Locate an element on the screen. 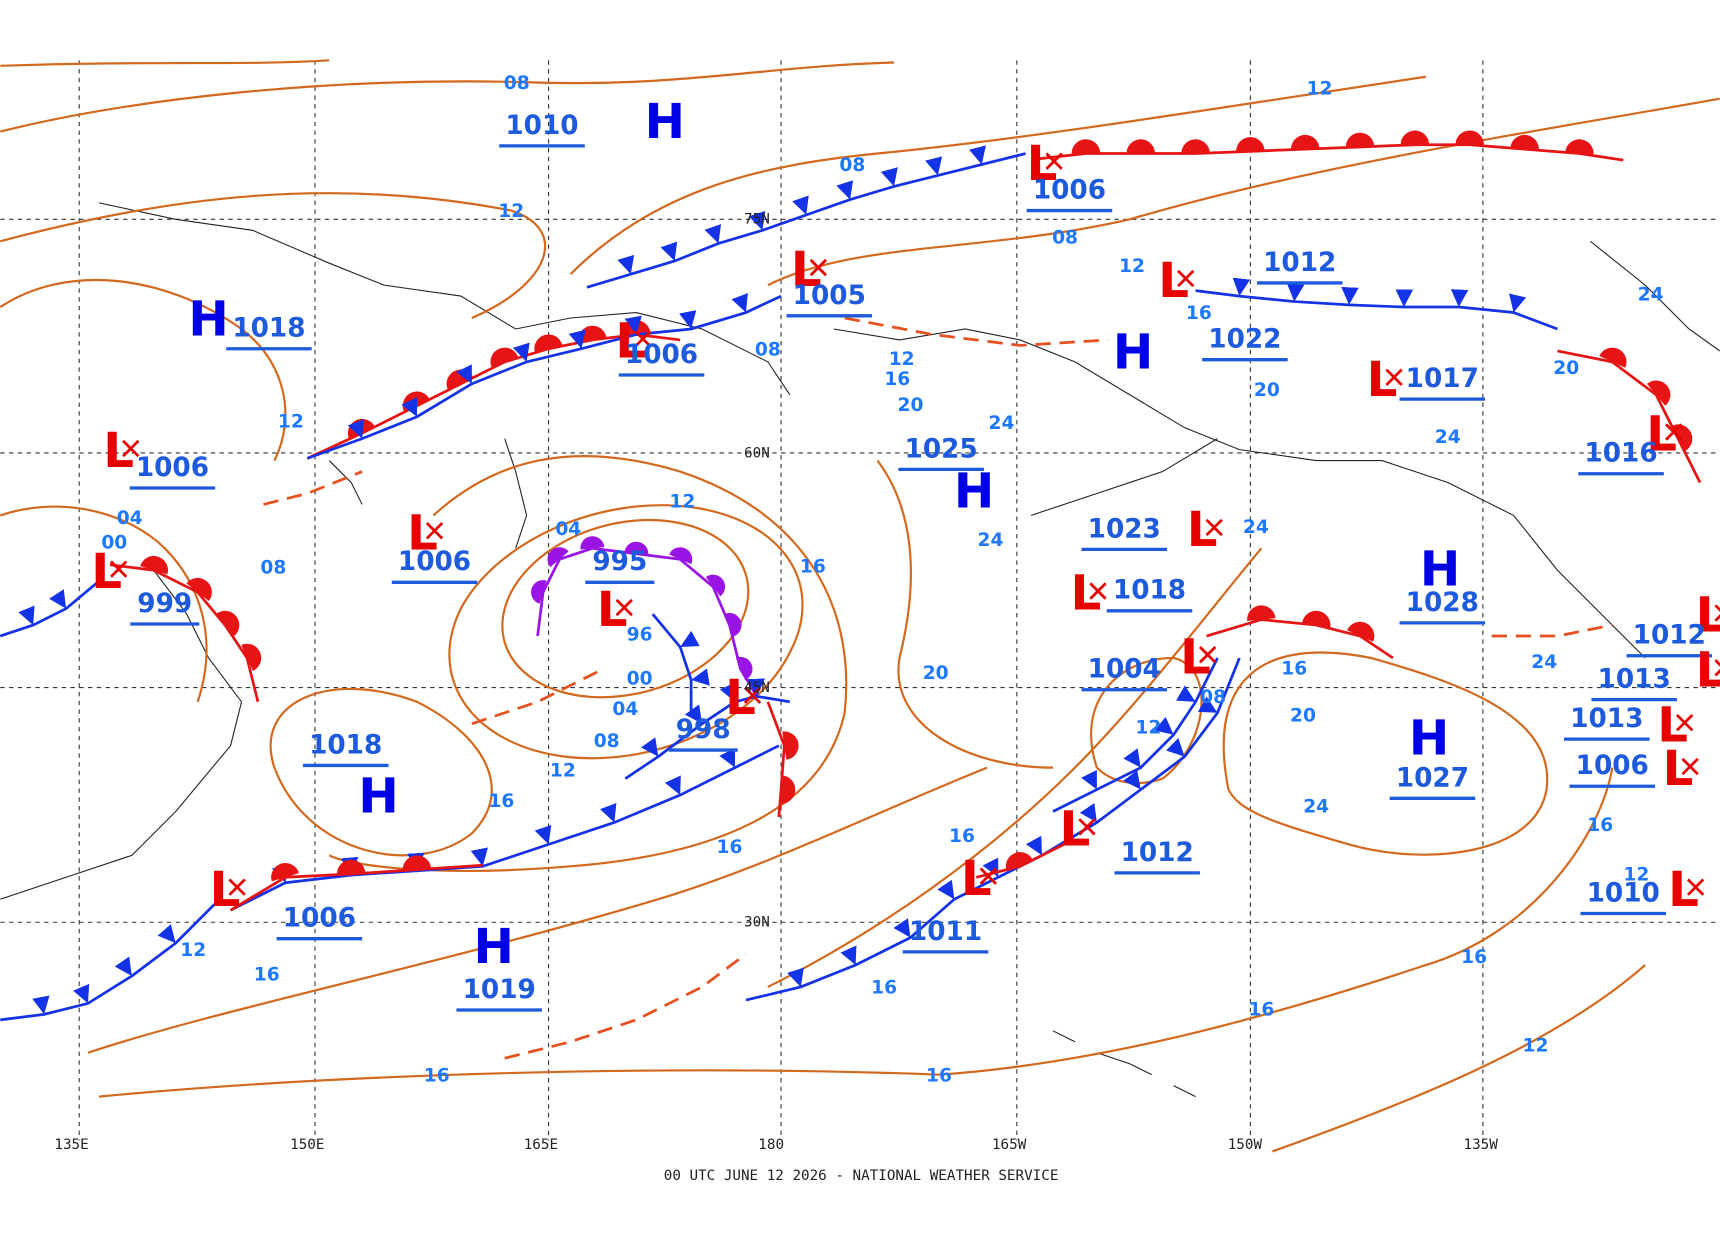 The height and width of the screenshot is (1260, 1720). longitude-label: 180 is located at coordinates (771, 1145).